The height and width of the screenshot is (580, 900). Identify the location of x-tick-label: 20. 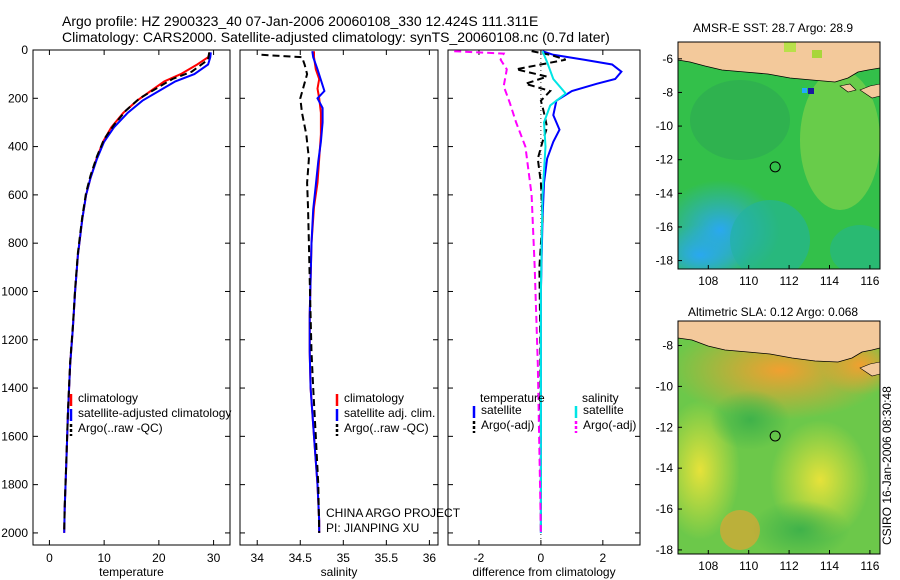
(159, 558).